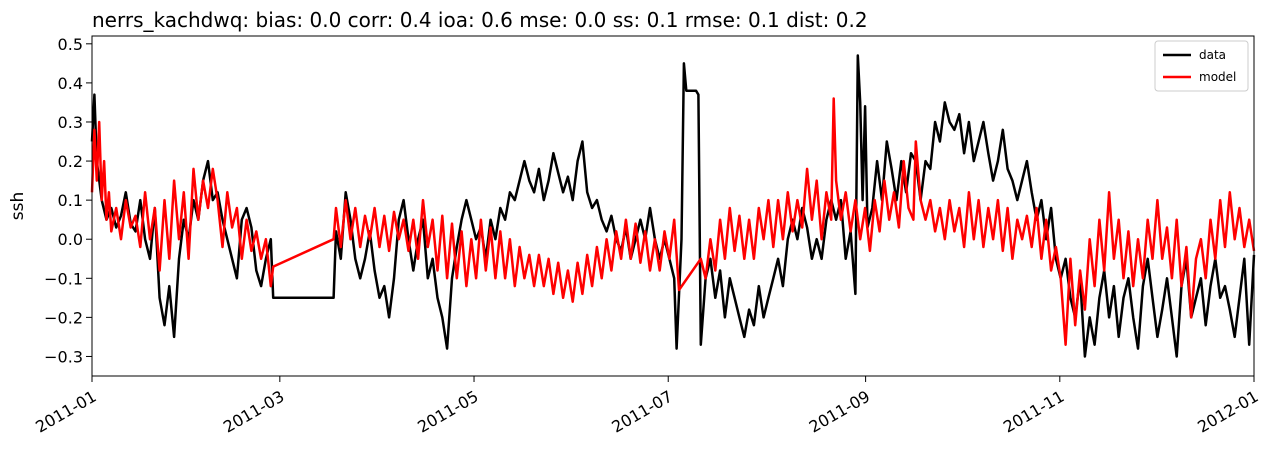 This screenshot has height=453, width=1264. What do you see at coordinates (63, 278) in the screenshot?
I see `y-tick-label: −0.1` at bounding box center [63, 278].